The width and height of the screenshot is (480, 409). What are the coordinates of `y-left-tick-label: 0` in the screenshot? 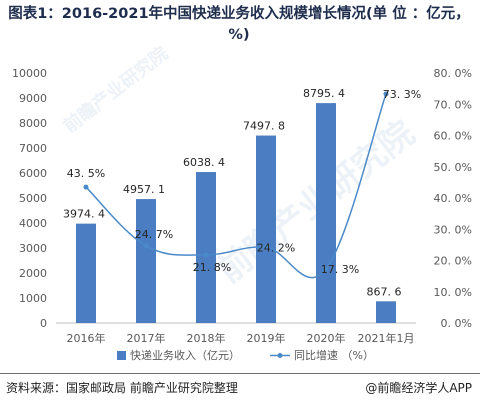 It's located at (43, 323).